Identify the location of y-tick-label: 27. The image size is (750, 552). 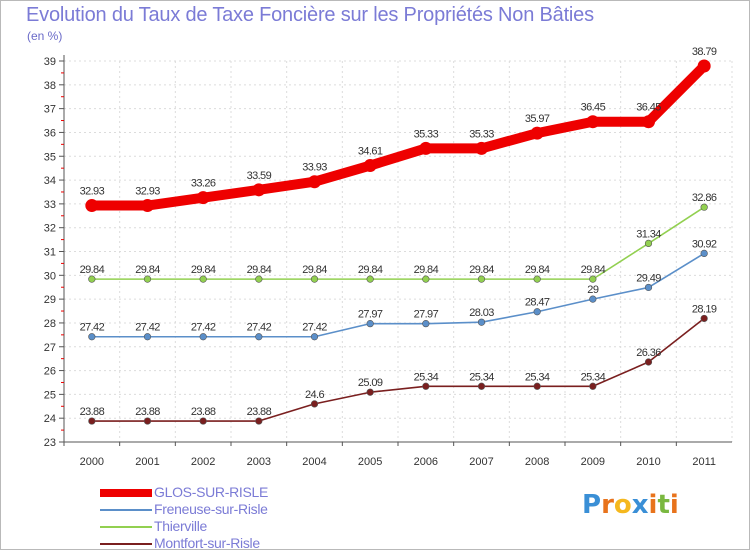
(50, 348).